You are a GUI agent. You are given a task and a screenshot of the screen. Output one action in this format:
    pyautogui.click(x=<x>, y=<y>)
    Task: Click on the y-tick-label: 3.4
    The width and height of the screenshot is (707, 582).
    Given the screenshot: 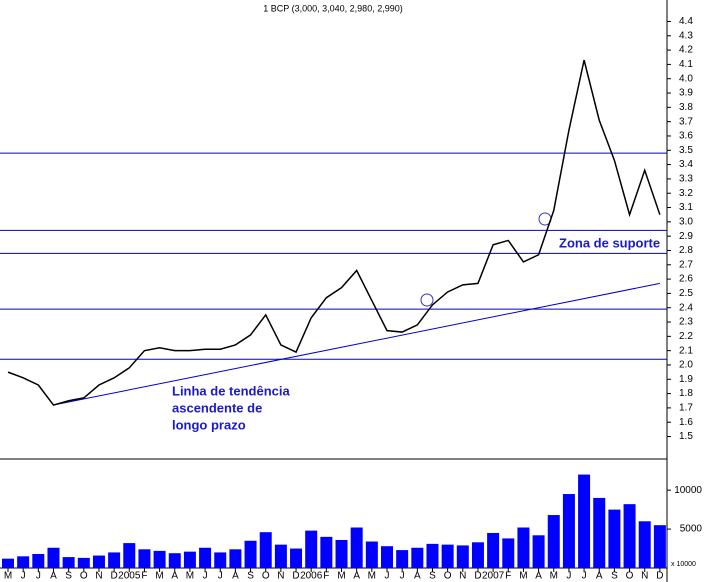 What is the action you would take?
    pyautogui.click(x=686, y=164)
    